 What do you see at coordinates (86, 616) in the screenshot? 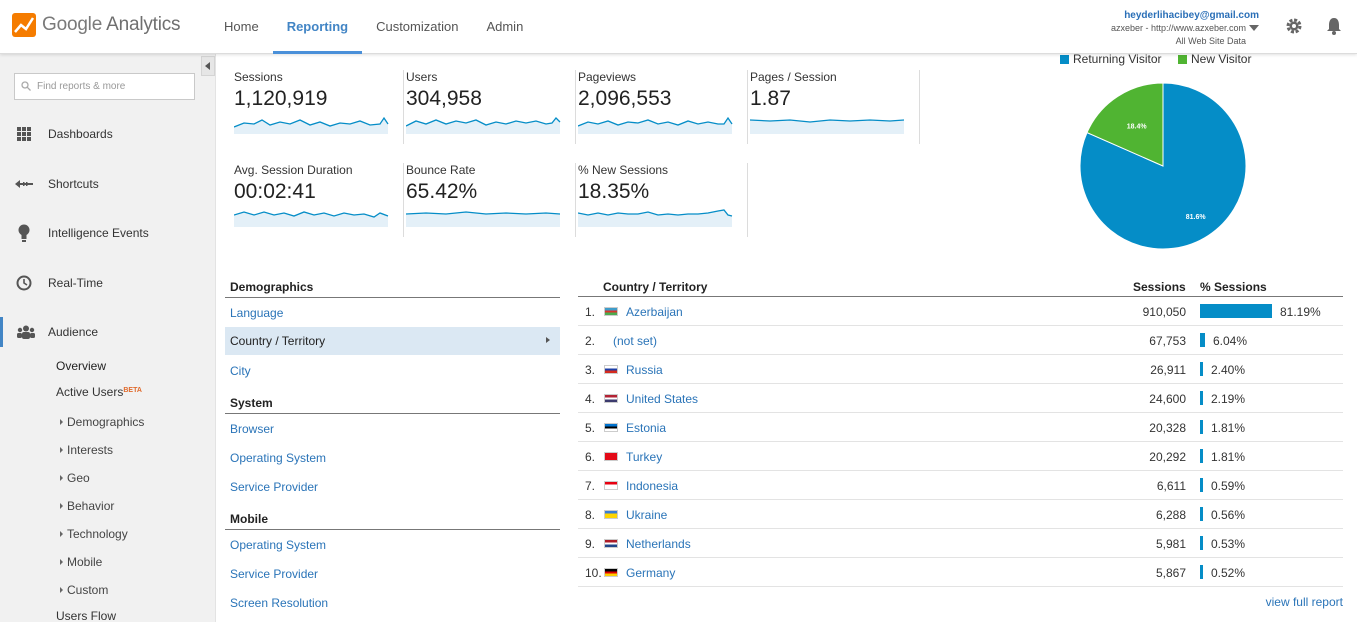
I see `sidebar-item-users-flow: Users Flow` at bounding box center [86, 616].